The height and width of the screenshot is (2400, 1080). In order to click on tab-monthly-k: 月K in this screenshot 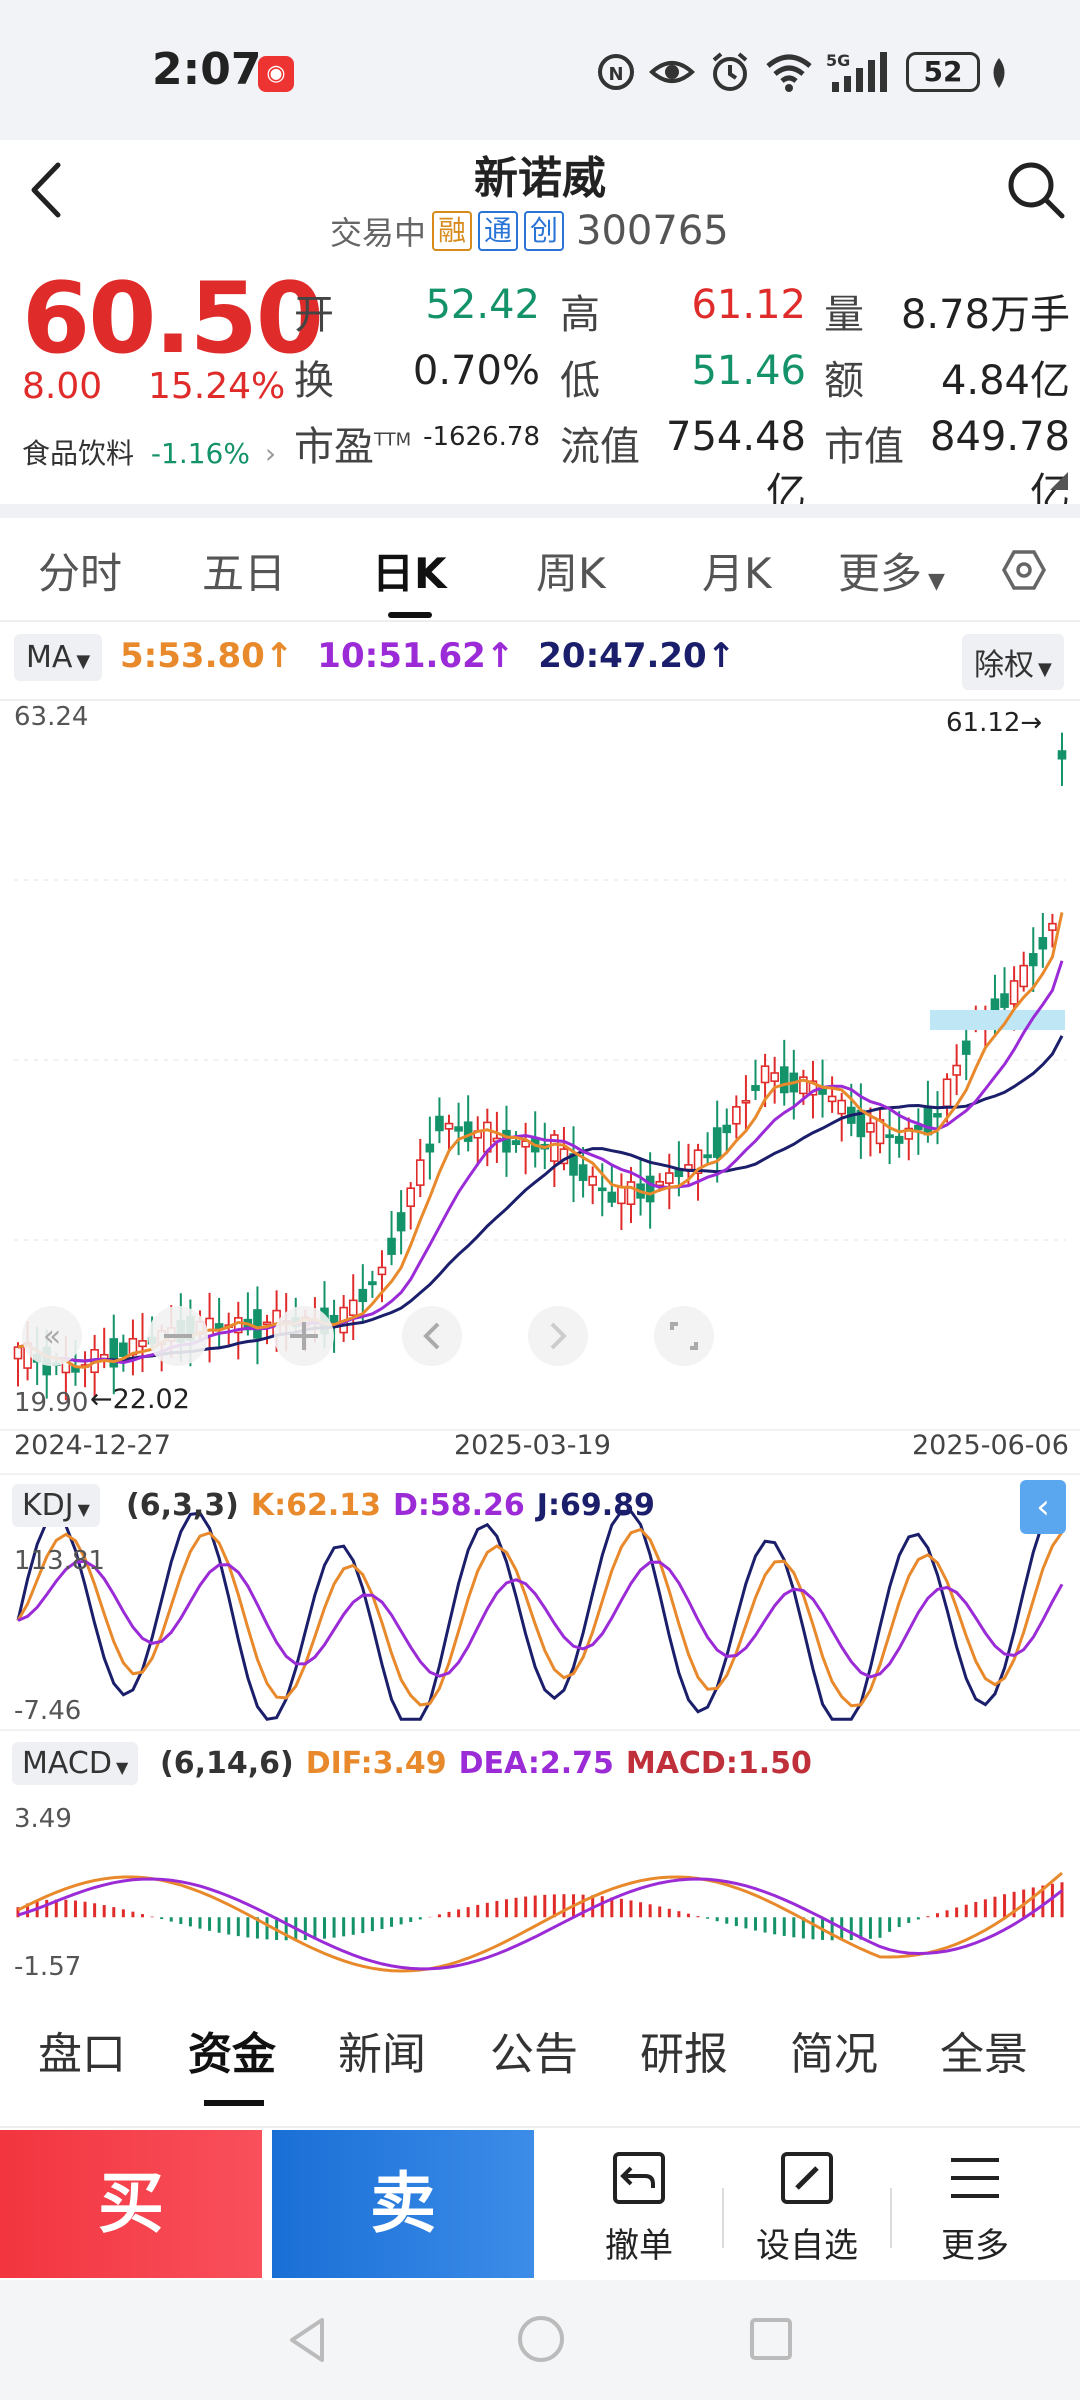, I will do `click(737, 573)`.